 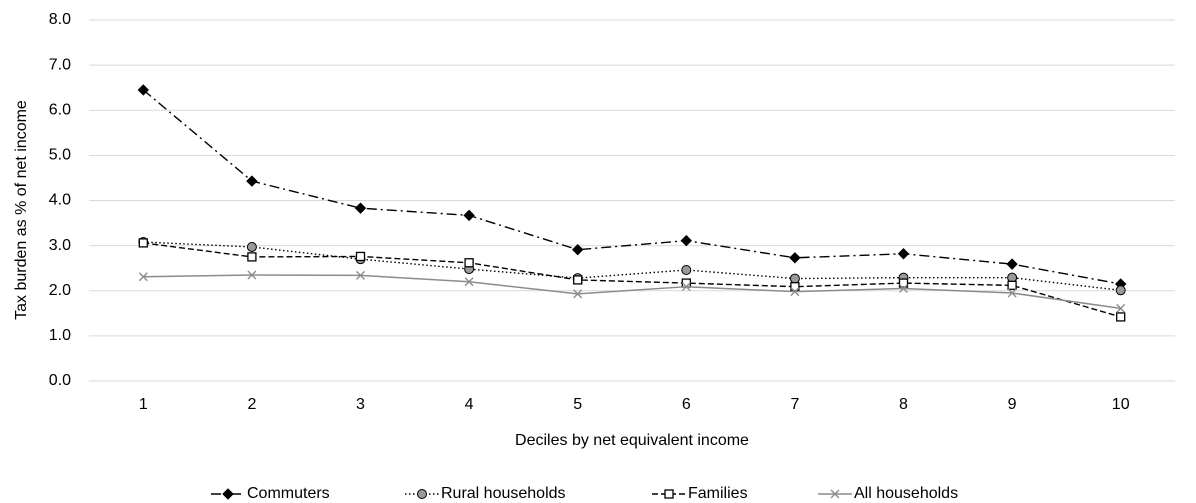 What do you see at coordinates (503, 493) in the screenshot?
I see `legend-label: Rural households` at bounding box center [503, 493].